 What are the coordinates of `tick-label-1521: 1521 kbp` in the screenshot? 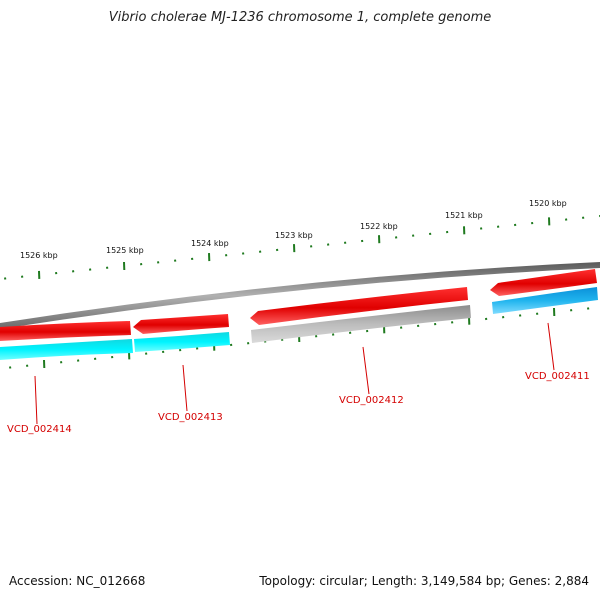 It's located at (464, 215).